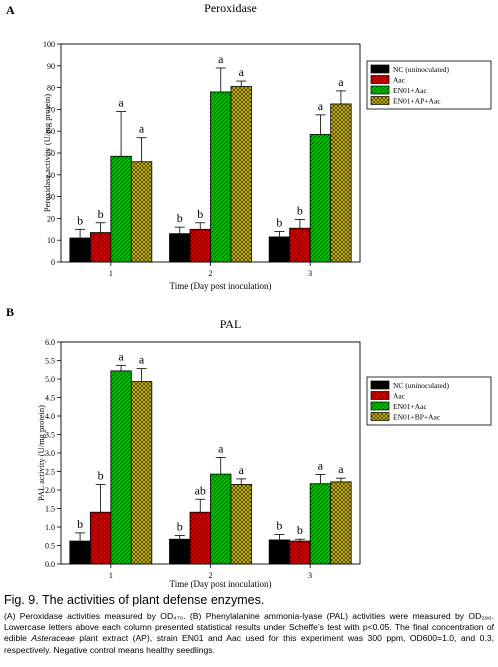 This screenshot has width=498, height=667. I want to click on chart-title: Peroxidase, so click(230, 8).